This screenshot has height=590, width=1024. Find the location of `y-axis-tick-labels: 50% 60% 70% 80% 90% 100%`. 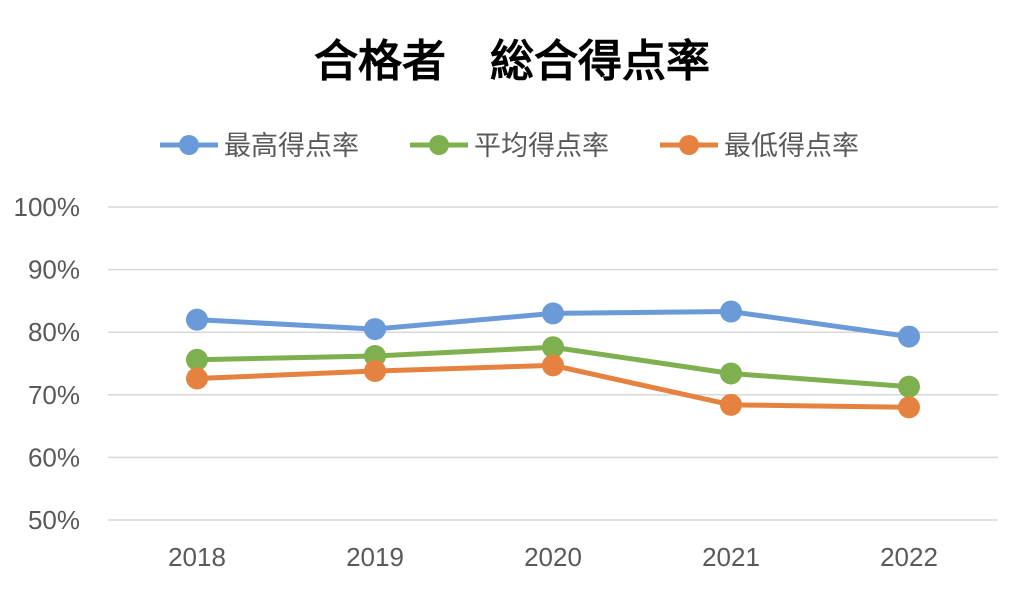

y-axis-tick-labels: 50% 60% 70% 80% 90% 100% is located at coordinates (47, 363).